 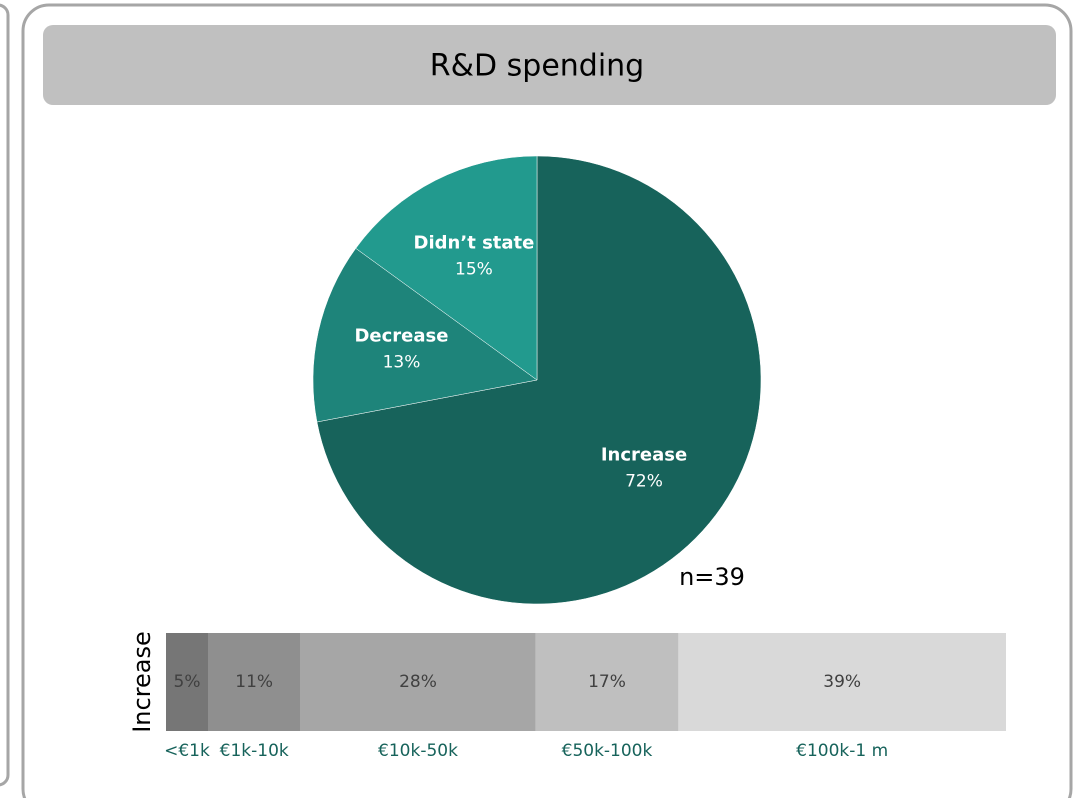 What do you see at coordinates (474, 269) in the screenshot?
I see `slice-value-label: 15%` at bounding box center [474, 269].